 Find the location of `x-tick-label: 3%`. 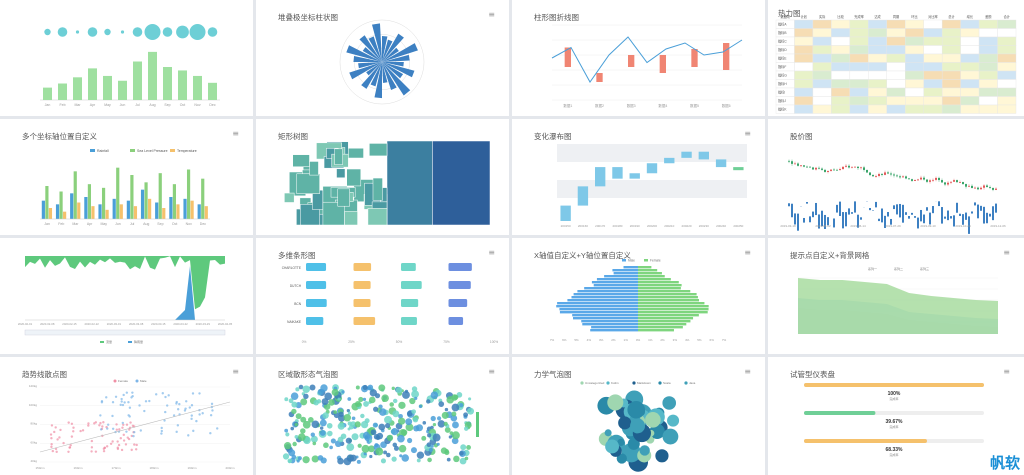

x-tick-label: 3% is located at coordinates (675, 340).